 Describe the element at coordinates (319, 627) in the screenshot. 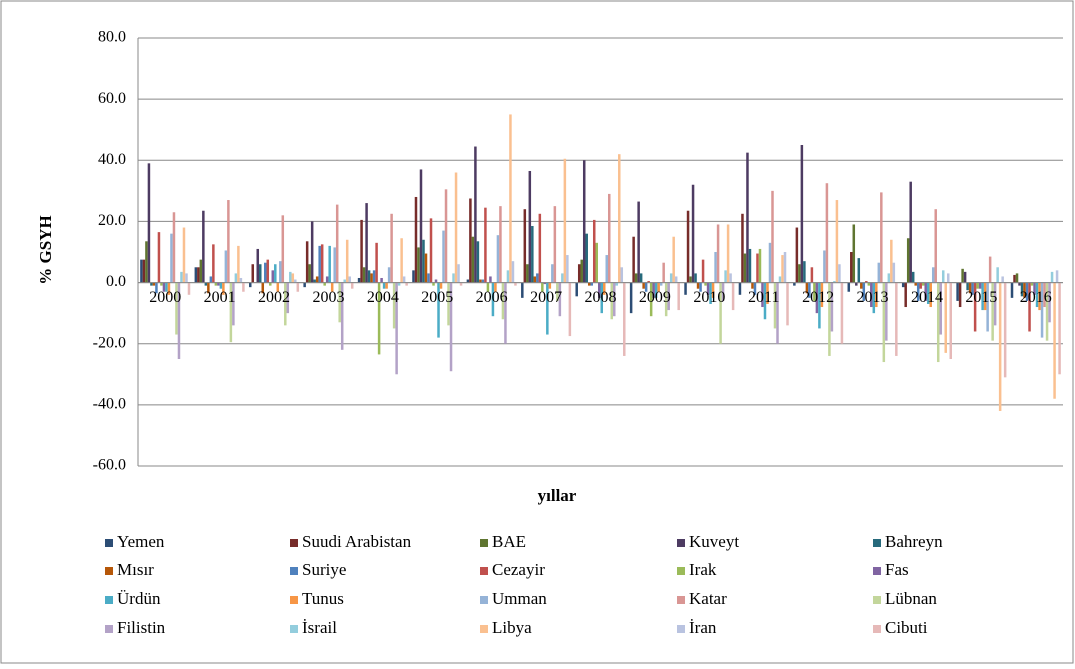

I see `legend-label: İsrail` at that location.